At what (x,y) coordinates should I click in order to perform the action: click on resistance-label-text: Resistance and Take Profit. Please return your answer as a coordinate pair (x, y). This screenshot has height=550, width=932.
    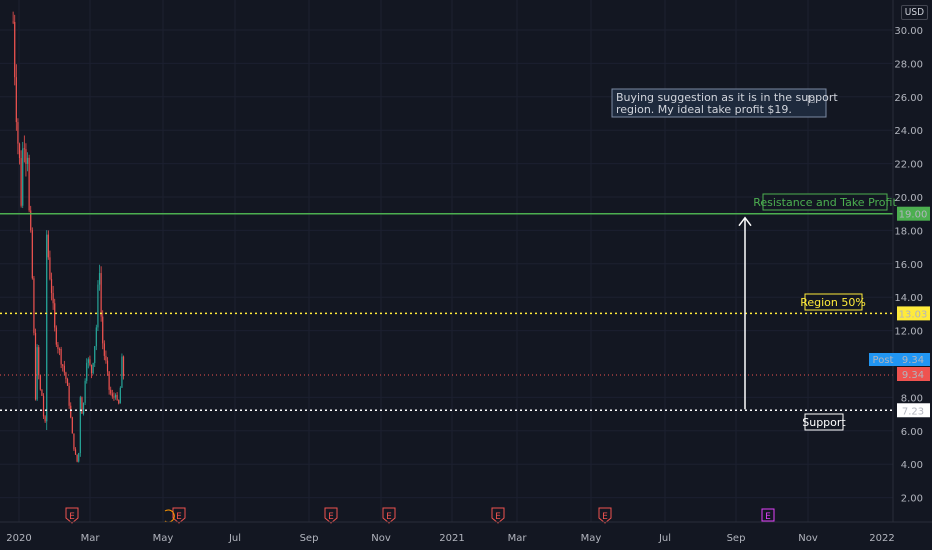
    Looking at the image, I should click on (825, 202).